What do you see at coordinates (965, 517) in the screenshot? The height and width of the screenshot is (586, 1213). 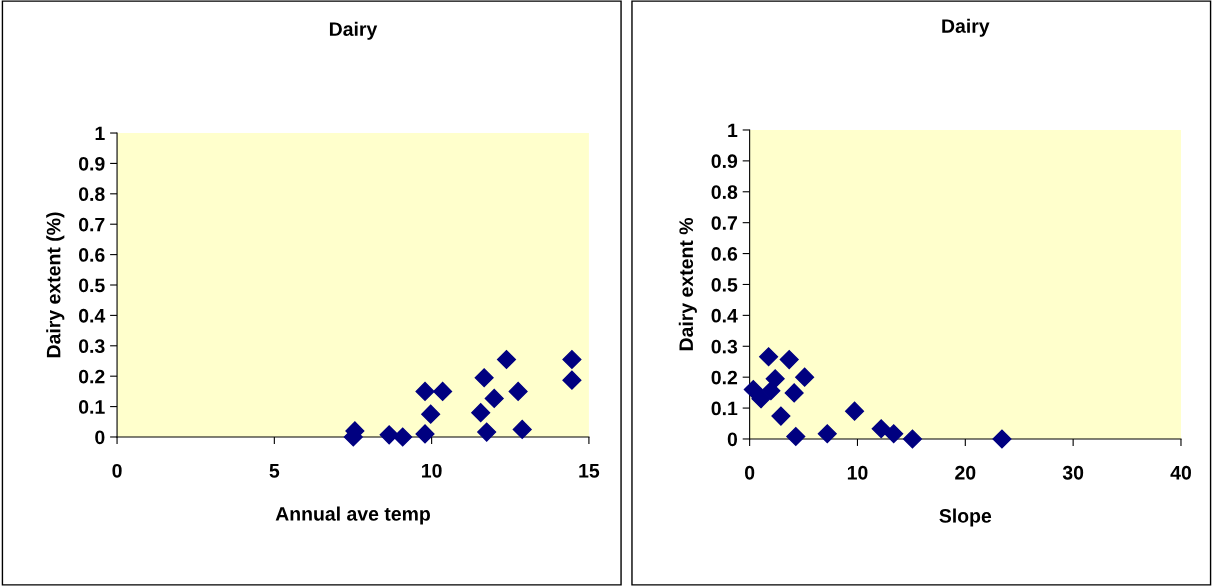 I see `x-axis-title: Slope` at bounding box center [965, 517].